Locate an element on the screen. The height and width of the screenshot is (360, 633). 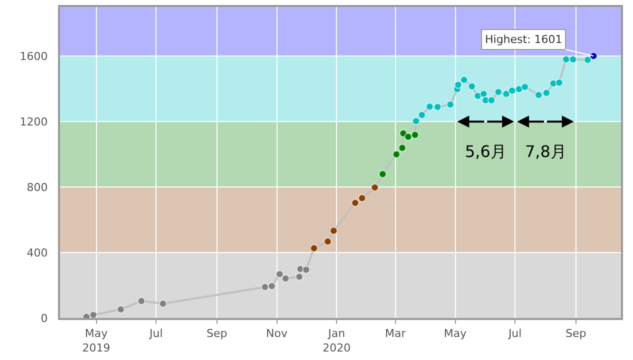
y-tick-label: 400 is located at coordinates (37, 253).